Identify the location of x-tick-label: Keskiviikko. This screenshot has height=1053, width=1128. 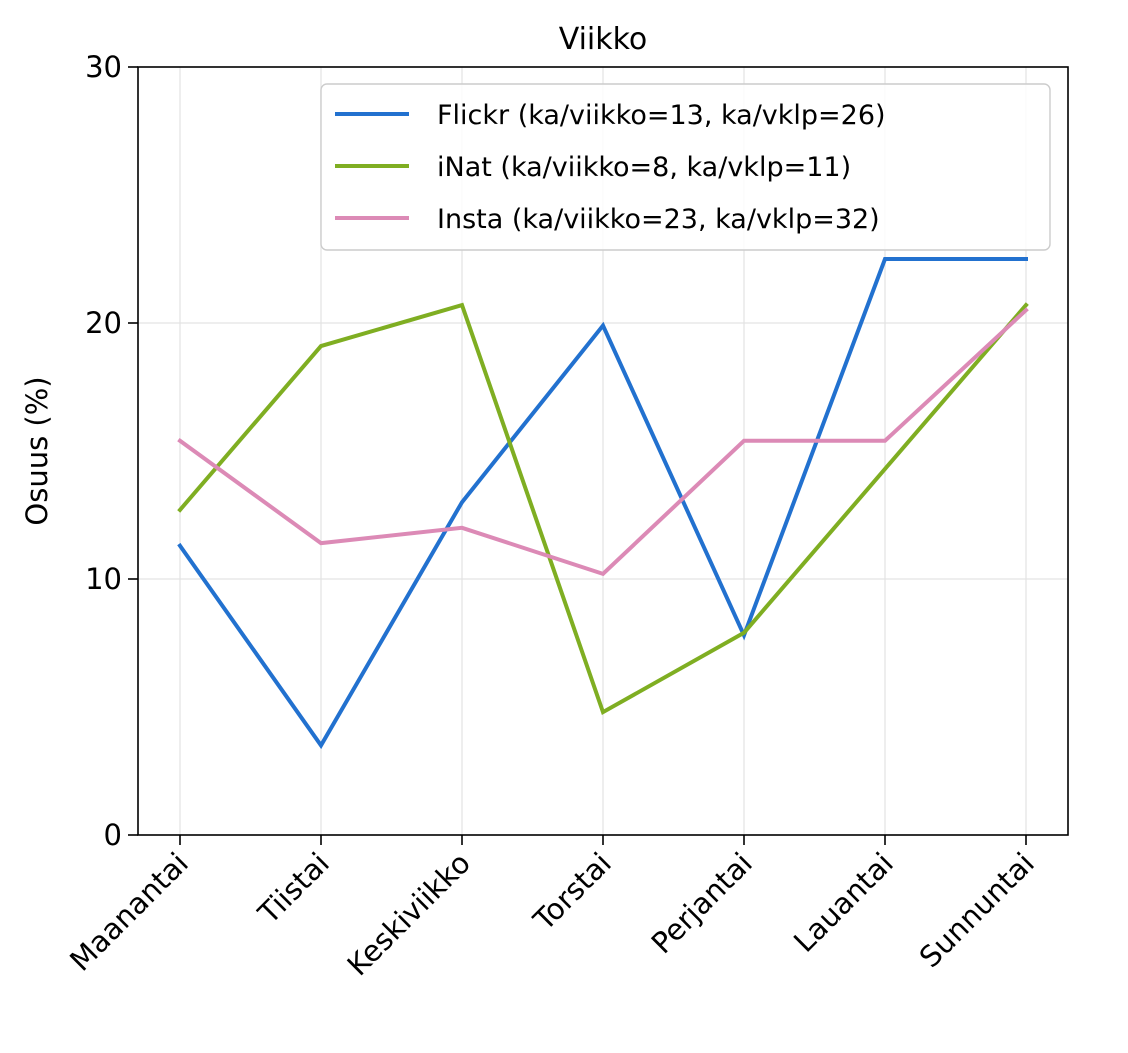
(409, 914).